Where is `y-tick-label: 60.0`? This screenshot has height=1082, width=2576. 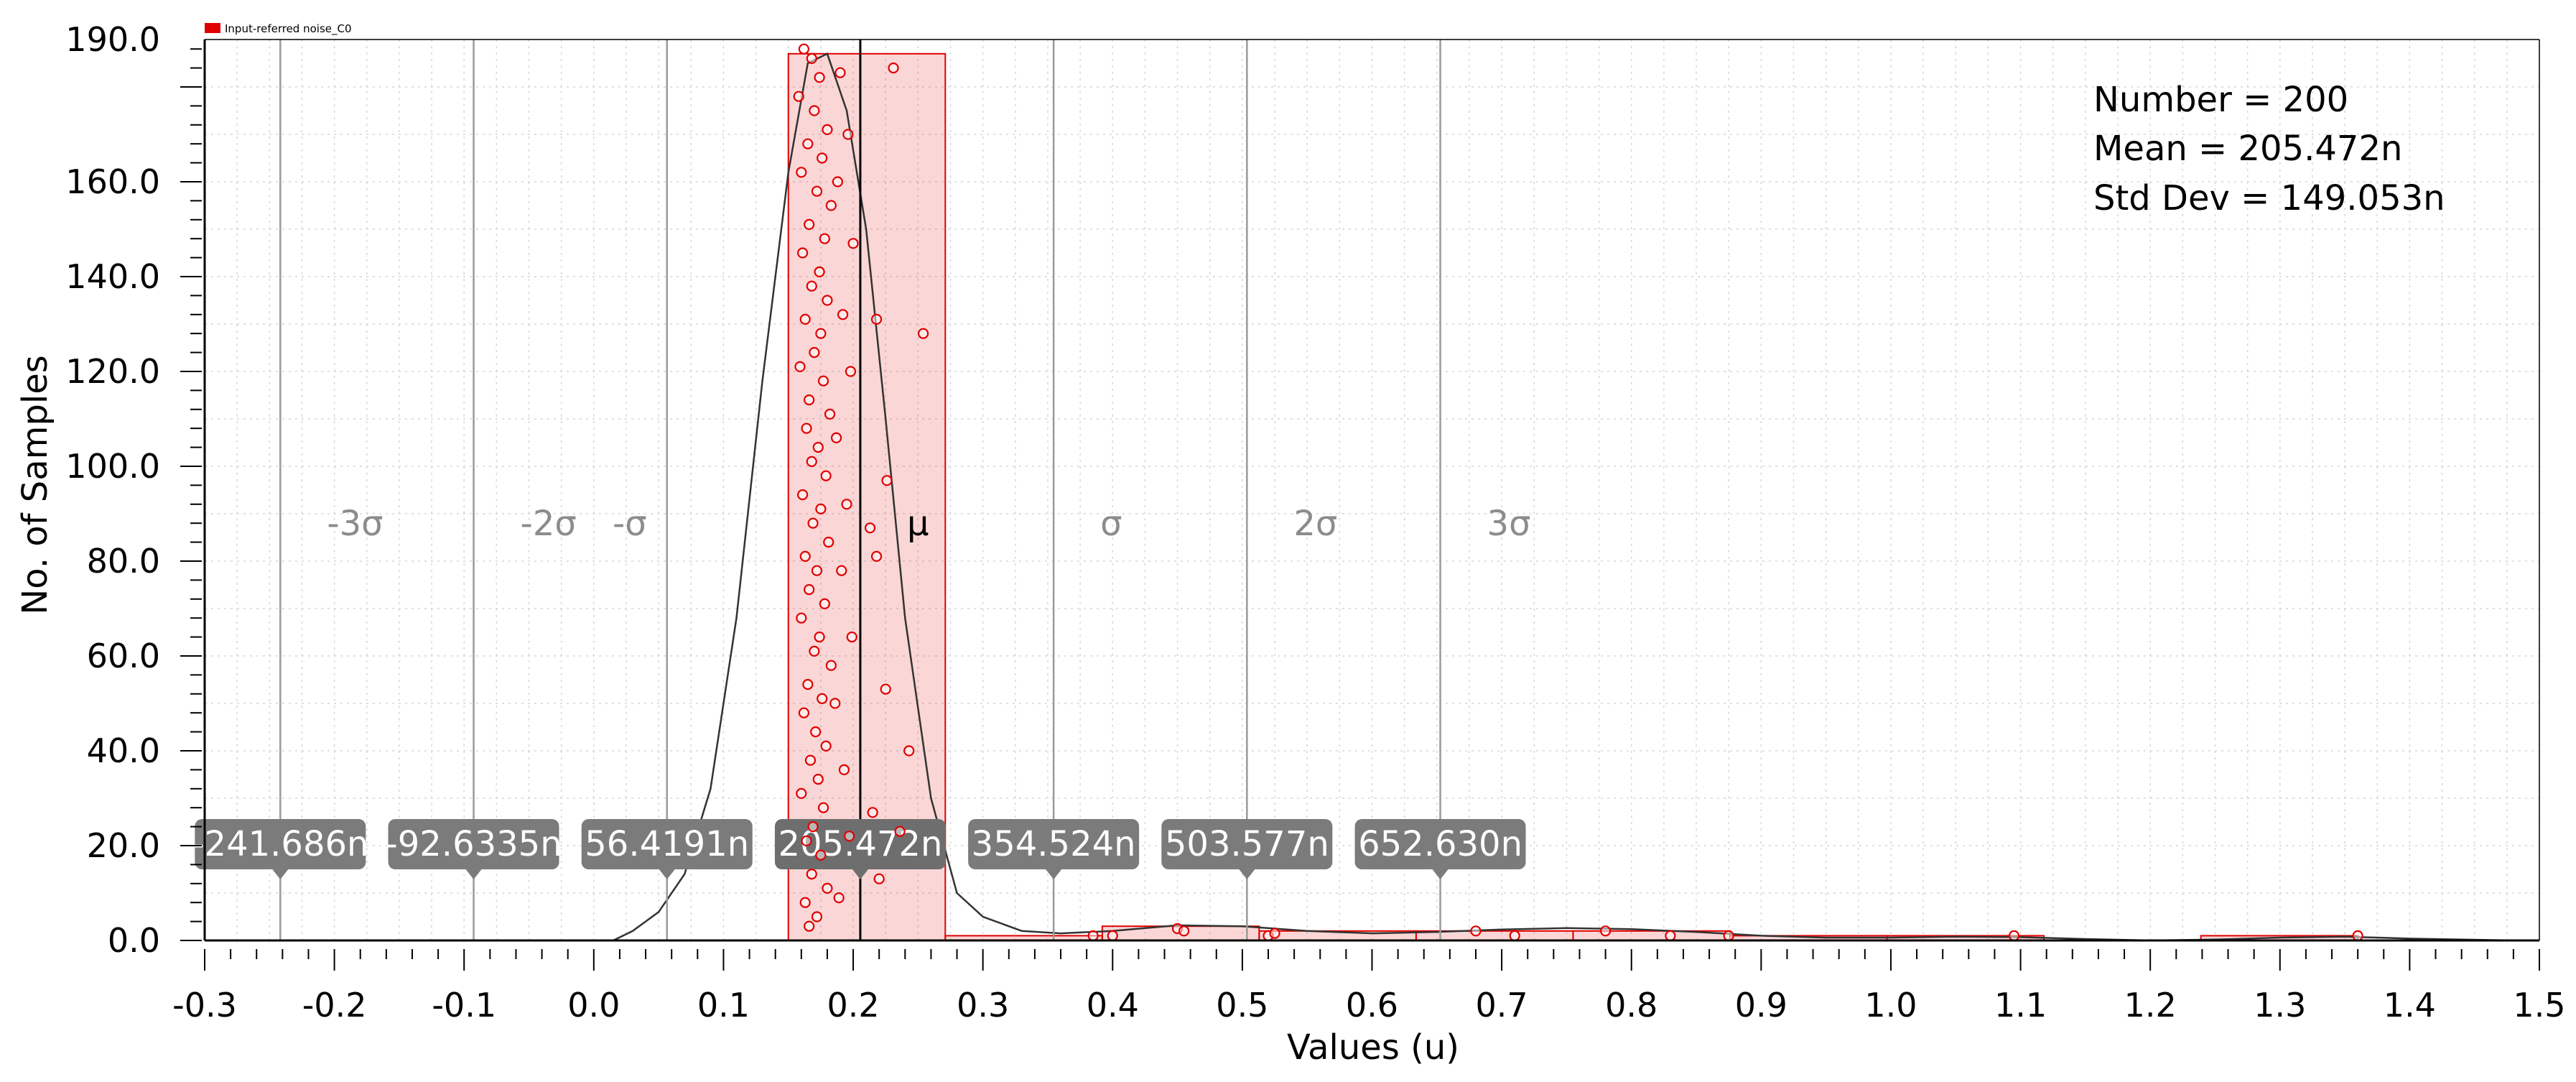
y-tick-label: 60.0 is located at coordinates (123, 656).